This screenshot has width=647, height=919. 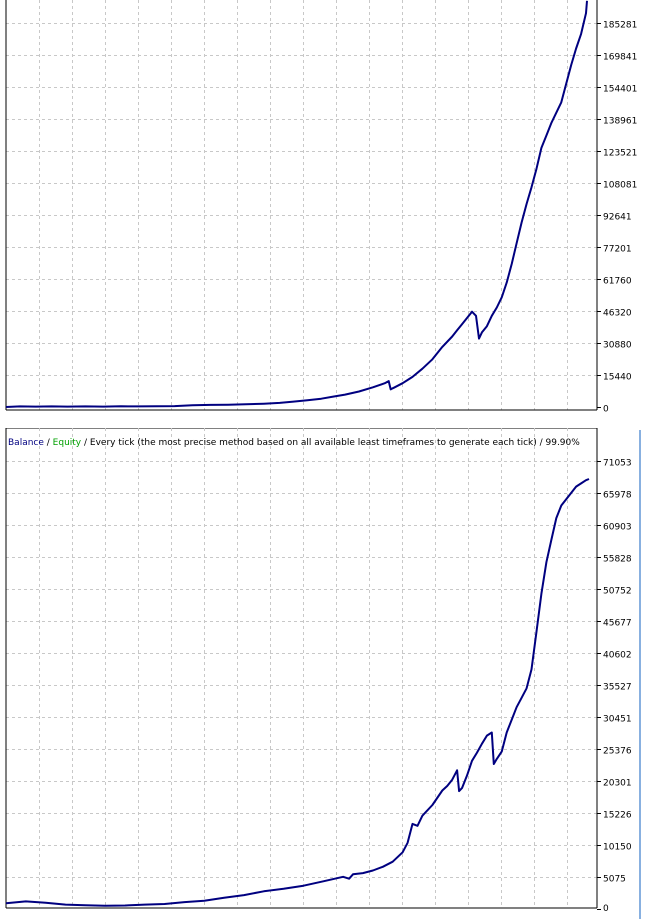 What do you see at coordinates (617, 346) in the screenshot?
I see `y-tick-label: 30880` at bounding box center [617, 346].